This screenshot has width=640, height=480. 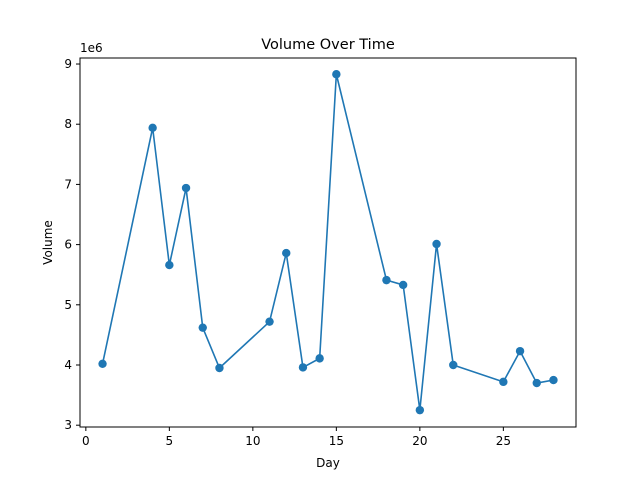 I want to click on x-tick-label: 5, so click(x=170, y=441).